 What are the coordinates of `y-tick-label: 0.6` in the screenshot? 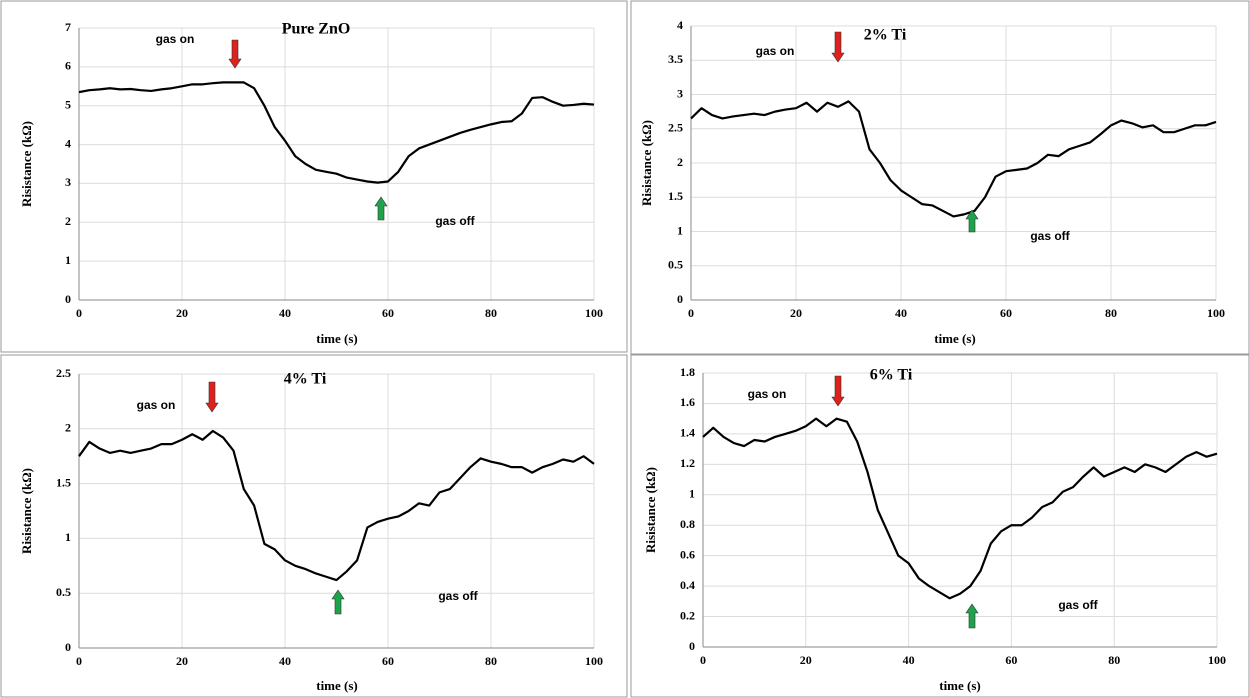 It's located at (687, 554).